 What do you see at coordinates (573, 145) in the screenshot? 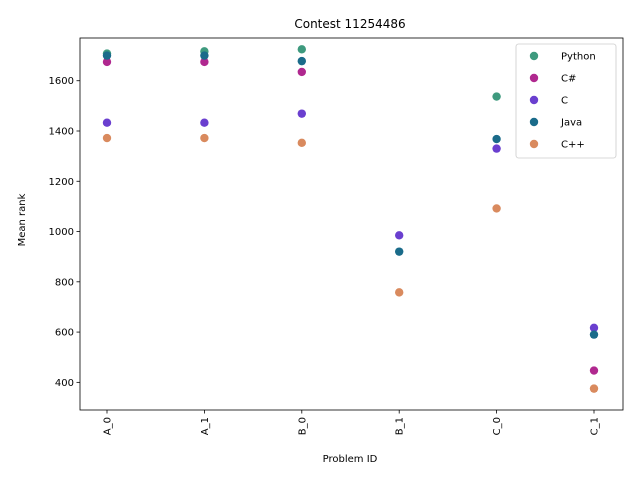
I see `legend-label: C++` at bounding box center [573, 145].